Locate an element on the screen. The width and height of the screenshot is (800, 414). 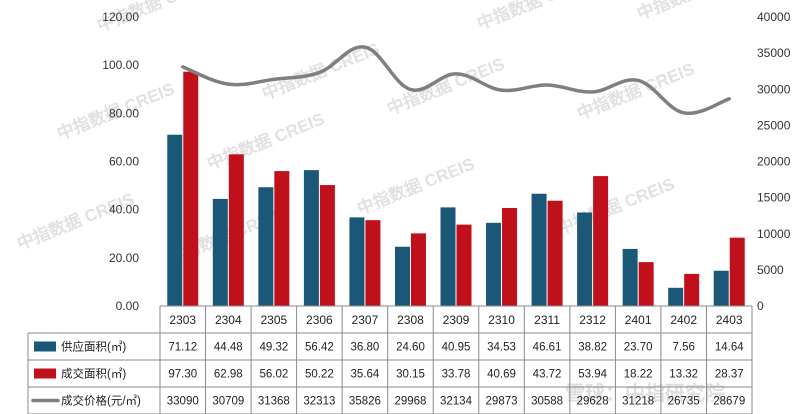
data-label: 14.64 is located at coordinates (729, 348).